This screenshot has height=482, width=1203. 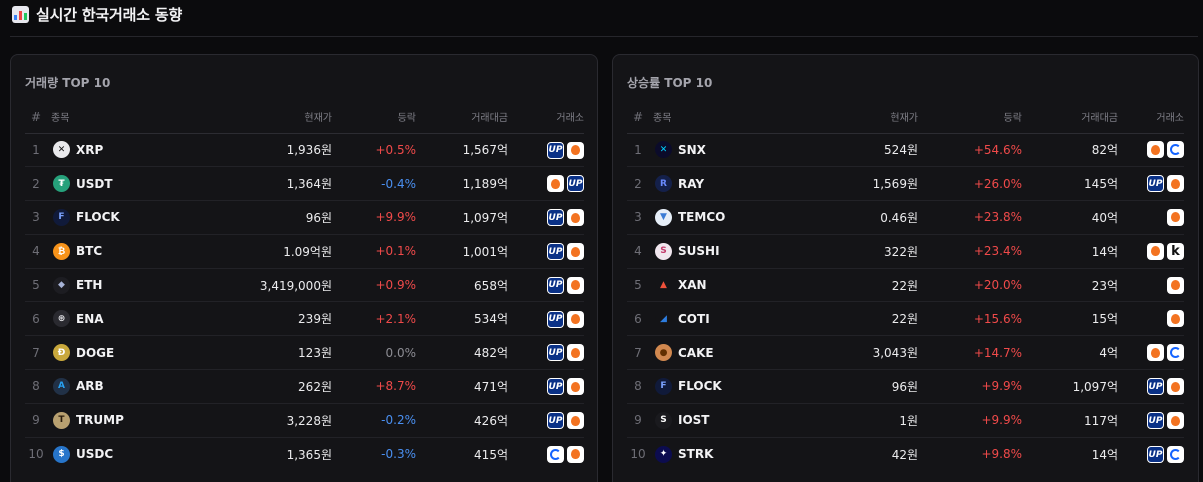 I want to click on table-row: 2 R RAY 1,569원 +26.0% 145억 UP, so click(x=905, y=184).